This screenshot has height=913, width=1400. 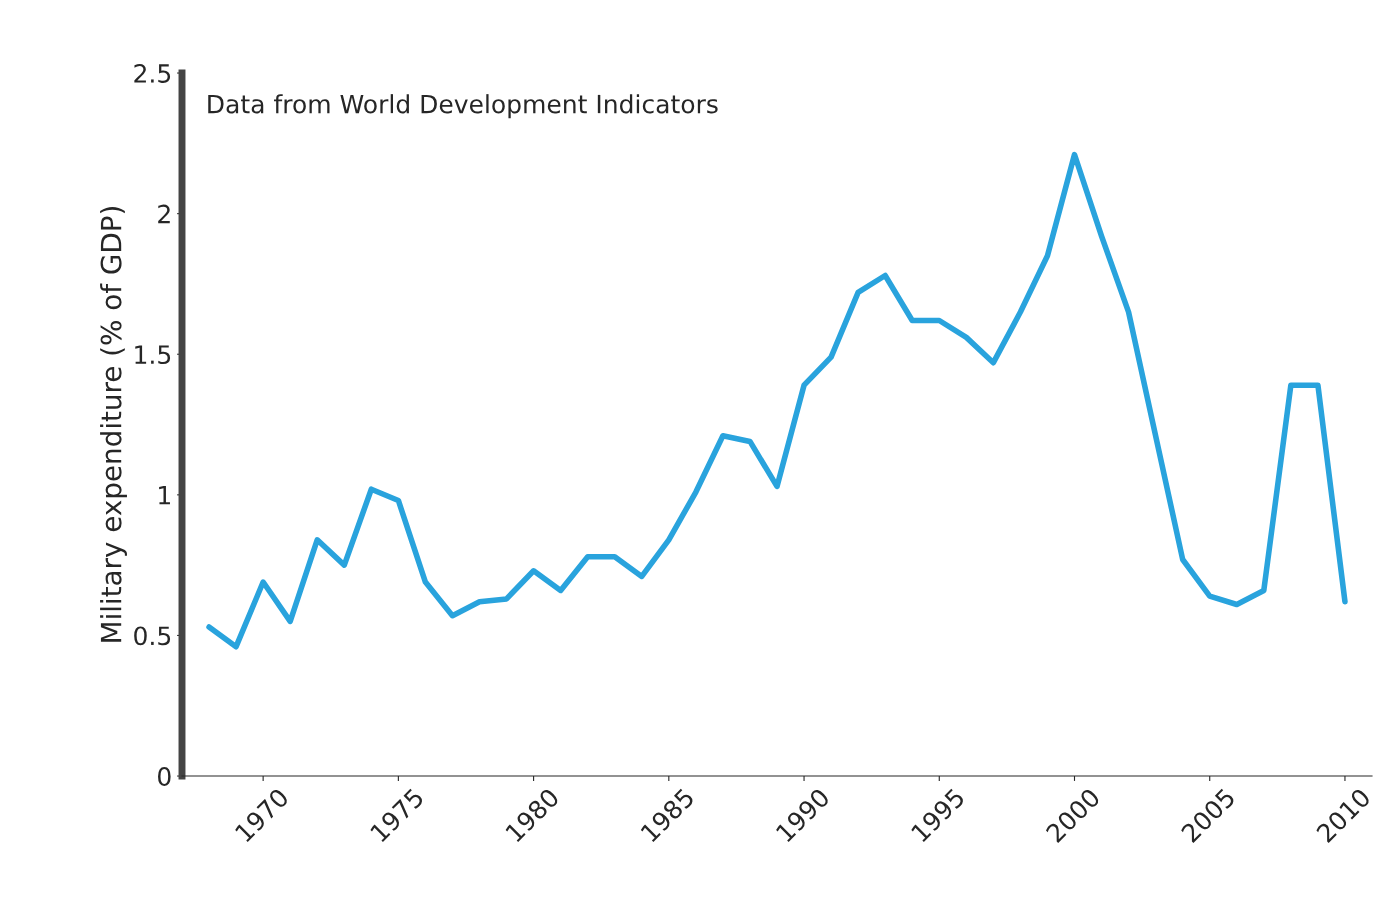 I want to click on y-tick-label: 0, so click(x=164, y=776).